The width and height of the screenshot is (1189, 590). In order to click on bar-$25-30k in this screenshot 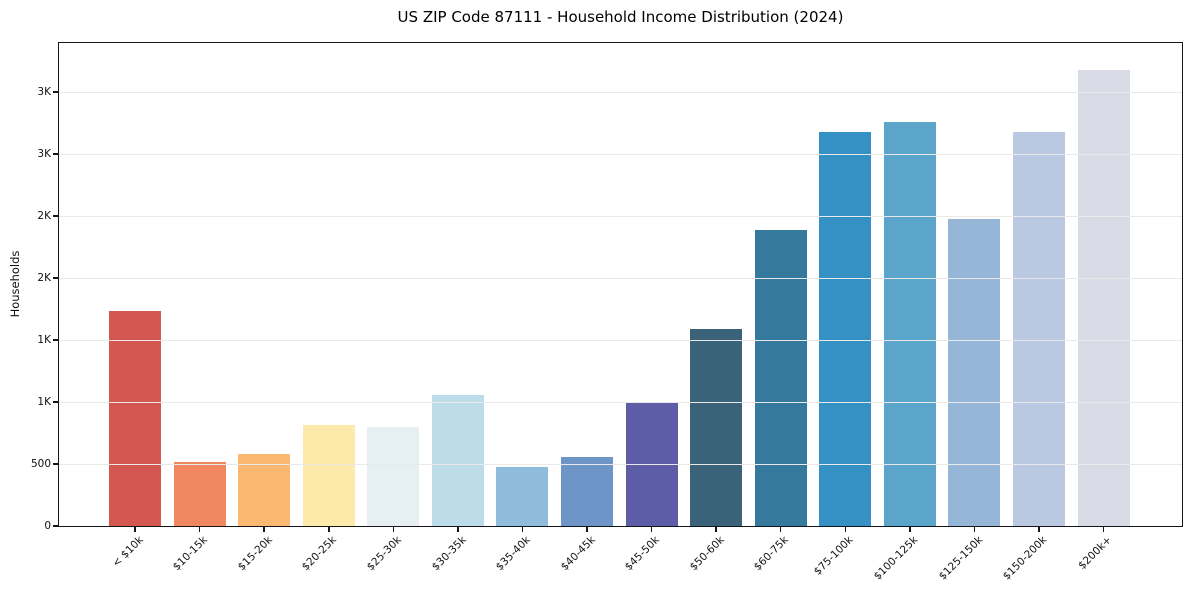, I will do `click(393, 476)`.